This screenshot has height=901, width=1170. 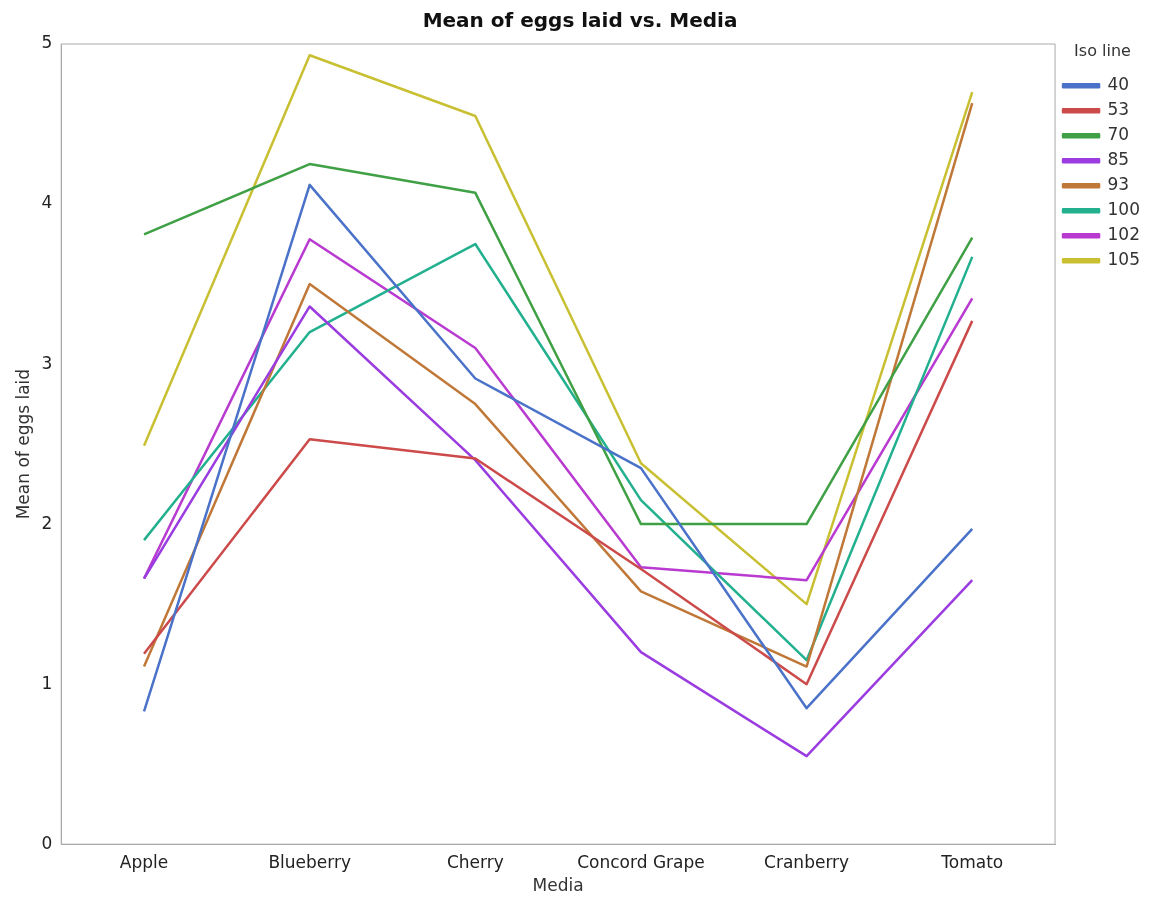 I want to click on x-tick-label: Apple, so click(x=144, y=861).